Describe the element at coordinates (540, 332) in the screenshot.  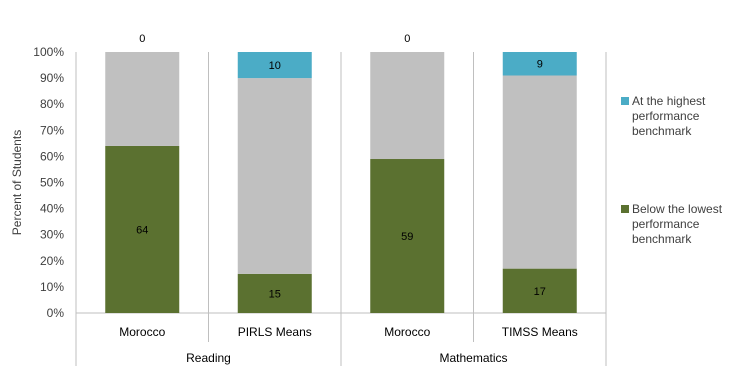
I see `x-tick-label: TIMSS Means` at that location.